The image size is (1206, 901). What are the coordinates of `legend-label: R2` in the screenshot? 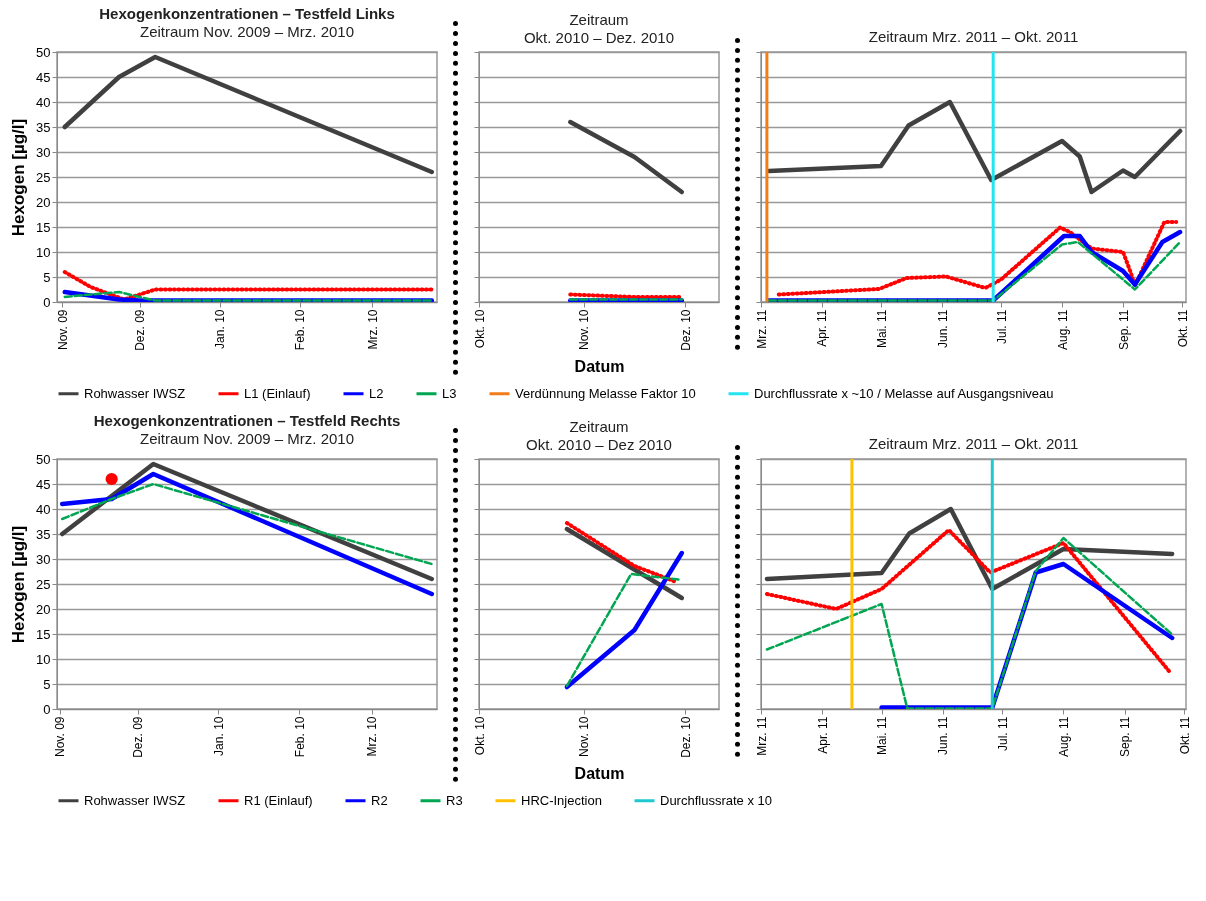 It's located at (379, 800).